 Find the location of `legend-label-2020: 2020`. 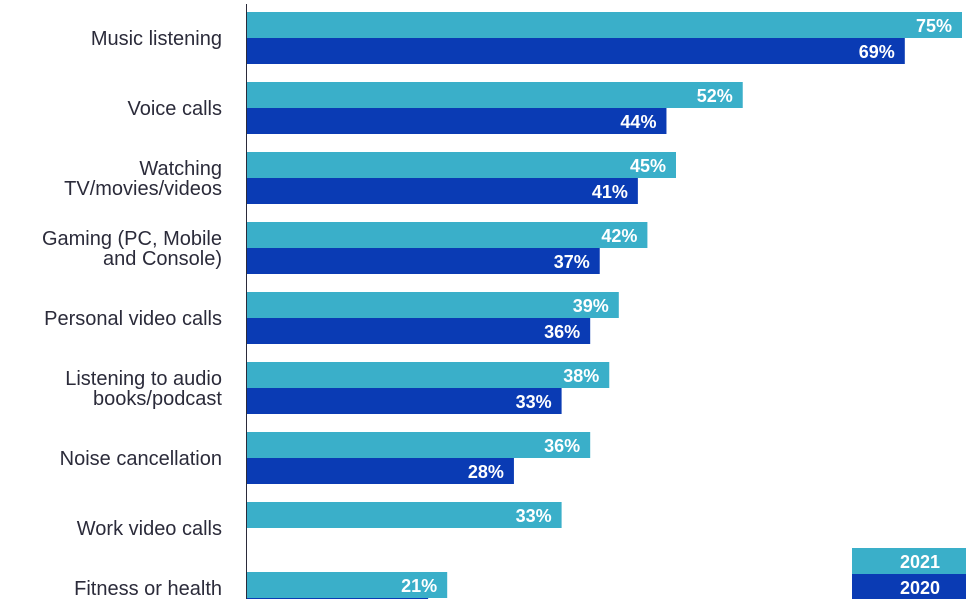

legend-label-2020: 2020 is located at coordinates (920, 588).